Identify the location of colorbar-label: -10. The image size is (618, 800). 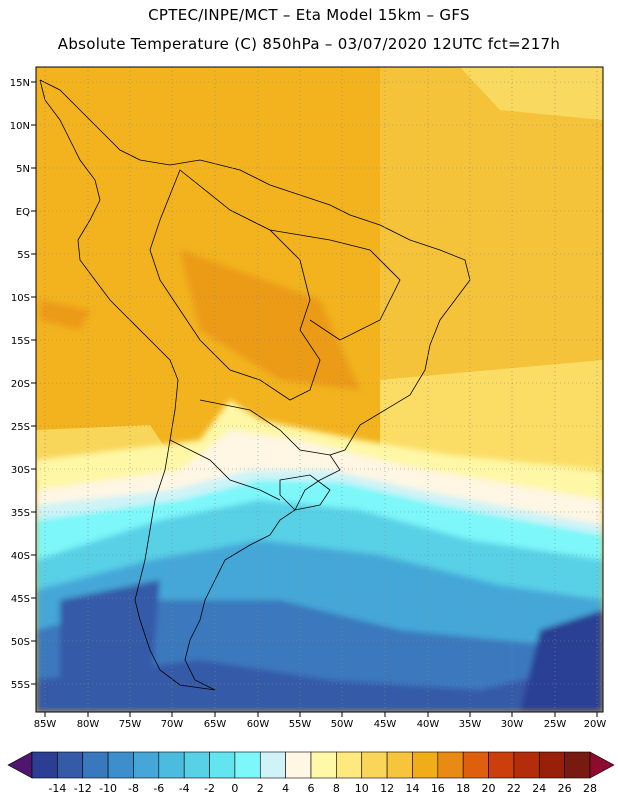
(108, 788).